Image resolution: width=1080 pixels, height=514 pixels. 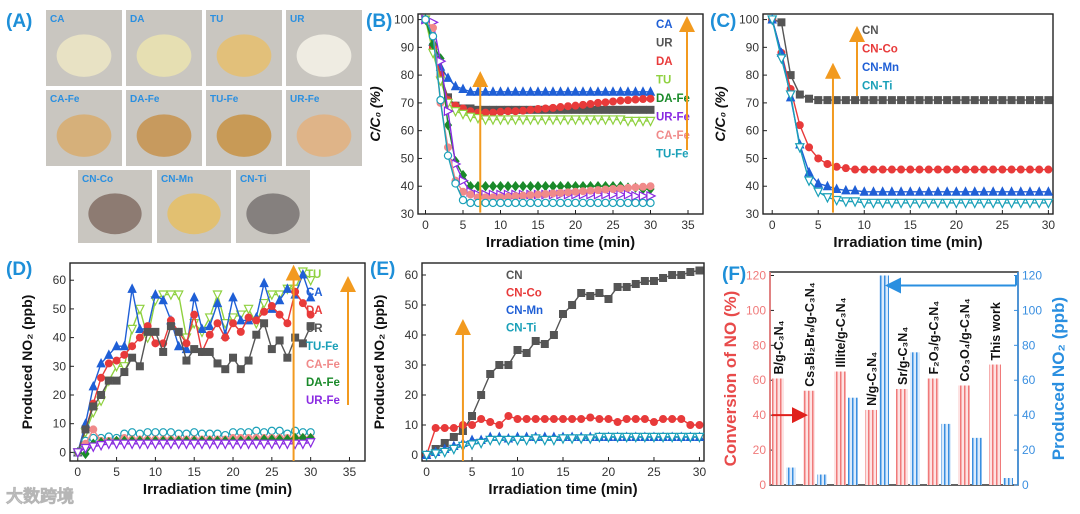 I want to click on plot-frame, so click(x=217, y=362).